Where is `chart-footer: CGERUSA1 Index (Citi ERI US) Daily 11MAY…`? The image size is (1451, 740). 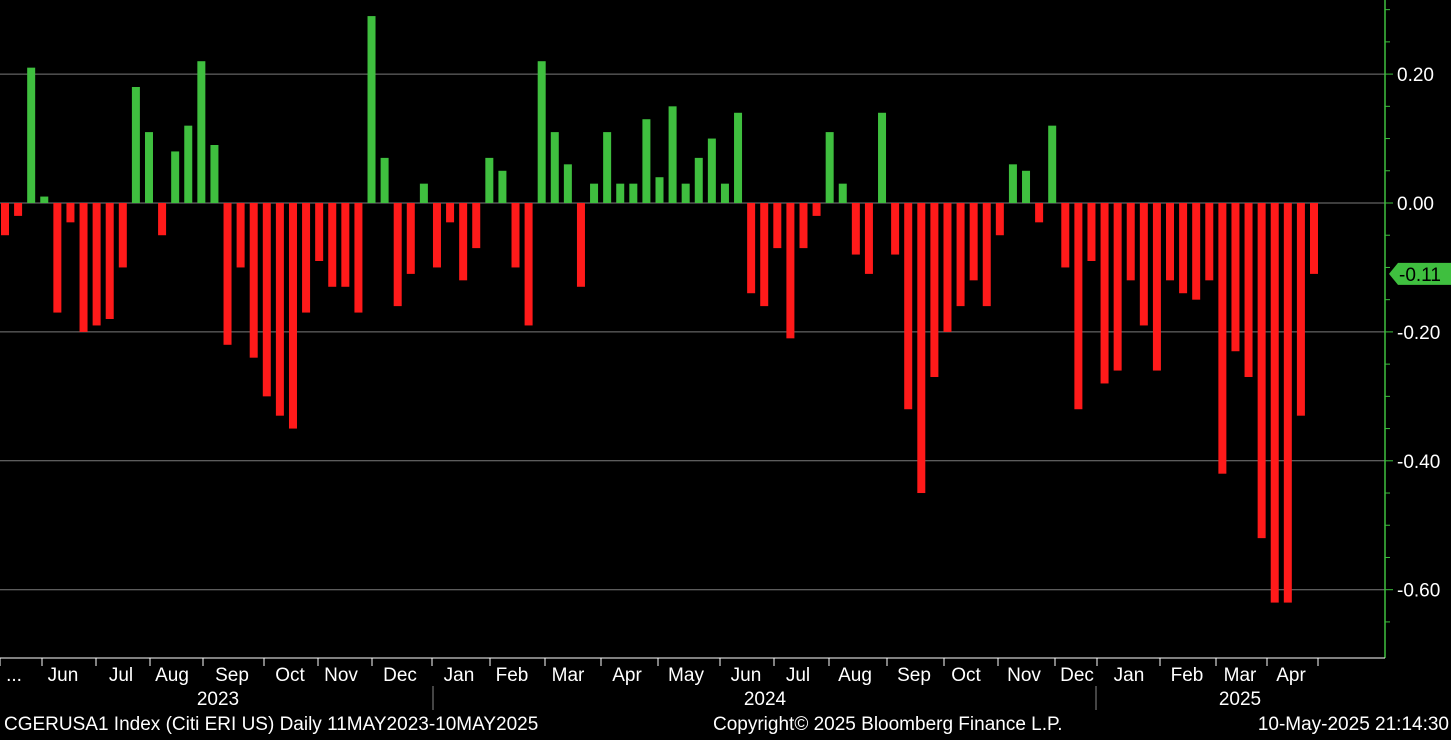 chart-footer: CGERUSA1 Index (Citi ERI US) Daily 11MAY… is located at coordinates (725, 726).